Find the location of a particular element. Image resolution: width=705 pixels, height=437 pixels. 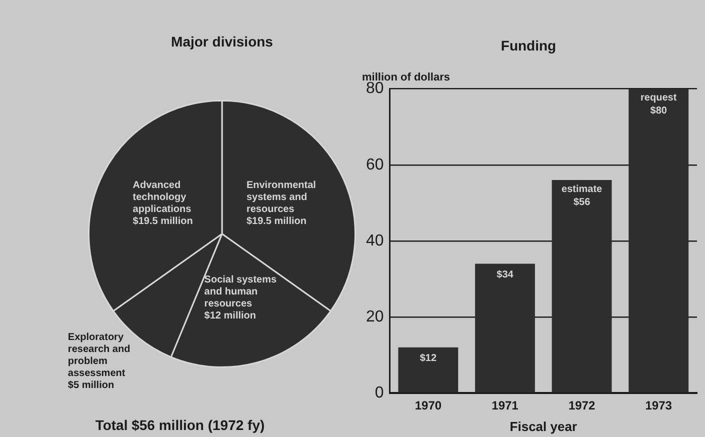

annotation: request is located at coordinates (659, 98).